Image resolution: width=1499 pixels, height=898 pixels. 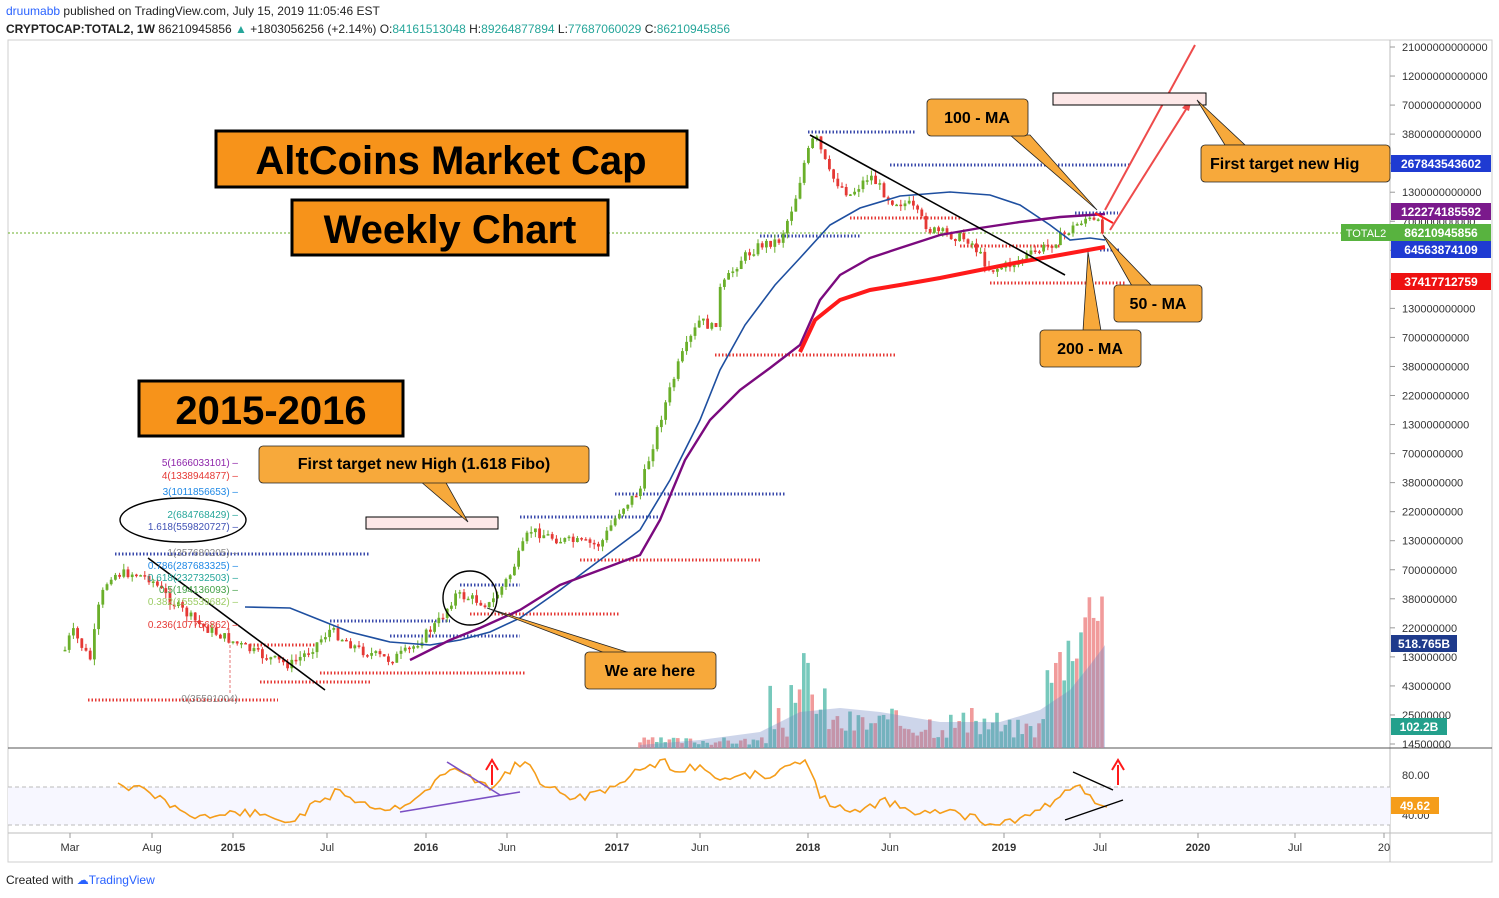 What do you see at coordinates (1432, 484) in the screenshot?
I see `price-tick-label: 3800000000` at bounding box center [1432, 484].